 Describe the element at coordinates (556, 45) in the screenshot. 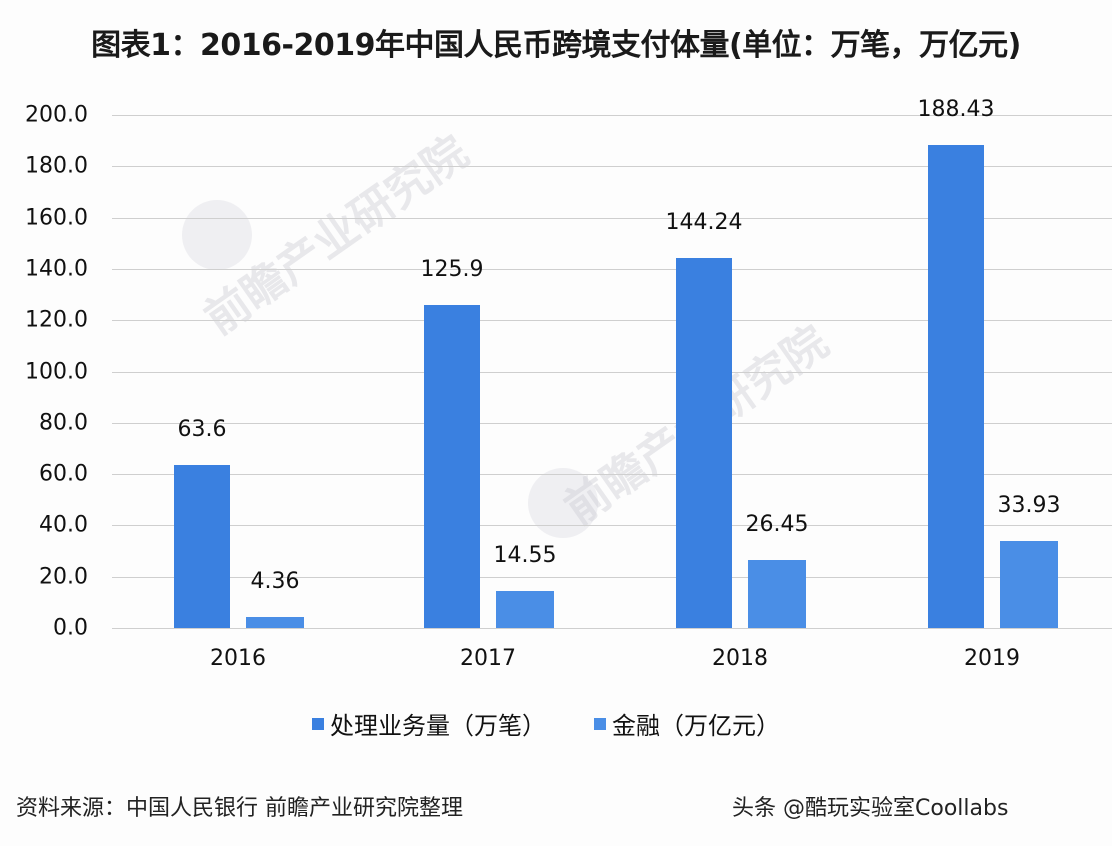

I see `chart-title: 图表1：2016-2019年中国人民币跨境支付体量(单位：万笔，万亿元)` at that location.